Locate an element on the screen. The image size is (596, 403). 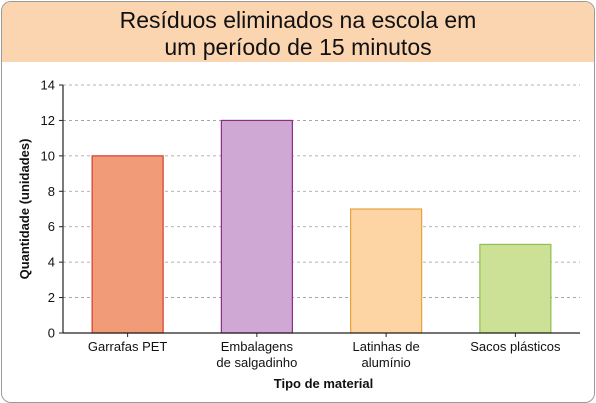
chart-title-line-1: Resíduos eliminados na escola em is located at coordinates (298, 20).